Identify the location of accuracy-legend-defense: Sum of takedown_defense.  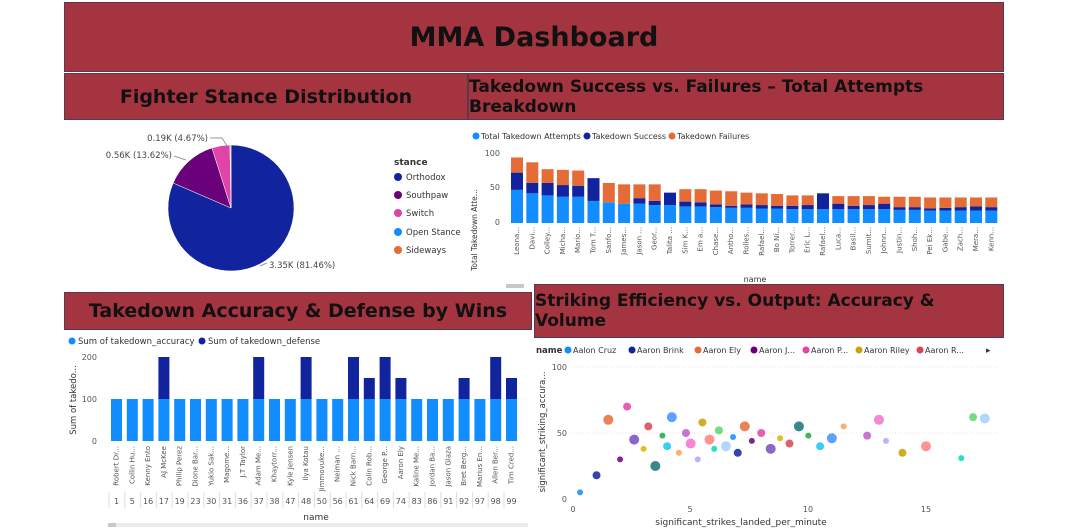
(259, 342).